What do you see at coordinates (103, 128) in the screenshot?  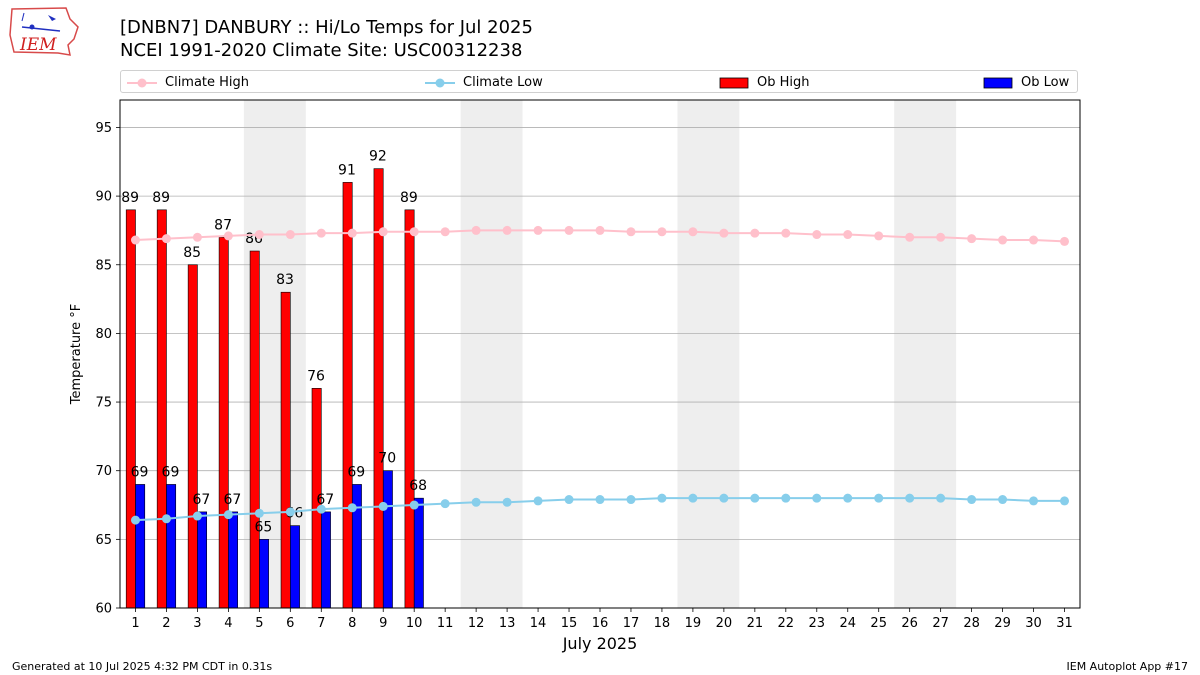 I see `y-tick-label: 95` at bounding box center [103, 128].